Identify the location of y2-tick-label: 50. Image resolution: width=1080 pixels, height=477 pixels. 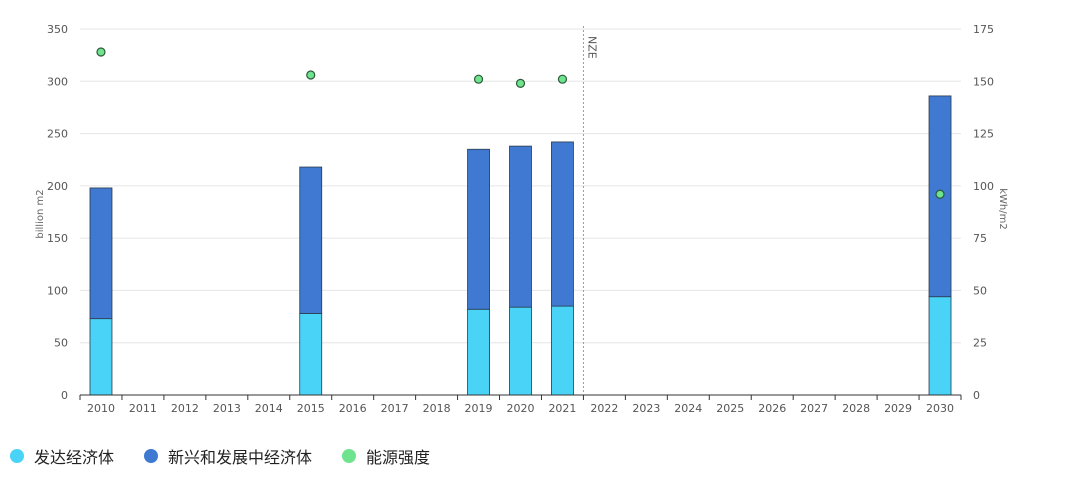
(980, 290).